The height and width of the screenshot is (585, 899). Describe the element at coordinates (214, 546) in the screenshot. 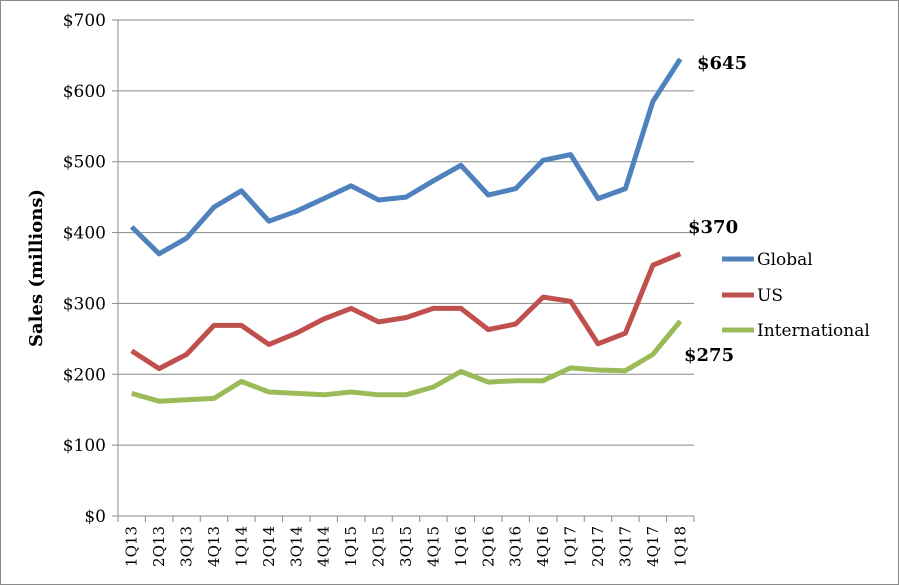

I see `x-tick-label: 4Q13` at that location.